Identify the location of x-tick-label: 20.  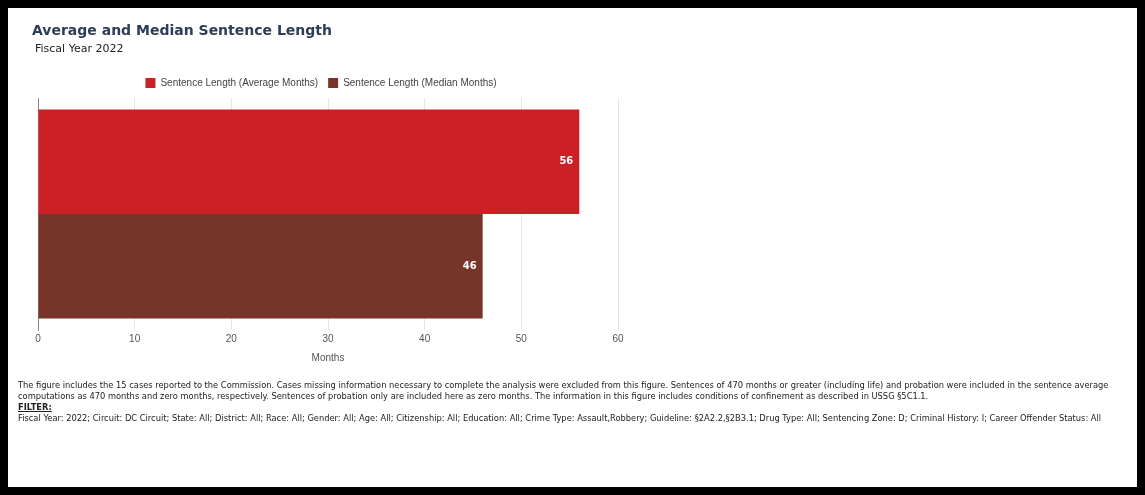
(231, 338).